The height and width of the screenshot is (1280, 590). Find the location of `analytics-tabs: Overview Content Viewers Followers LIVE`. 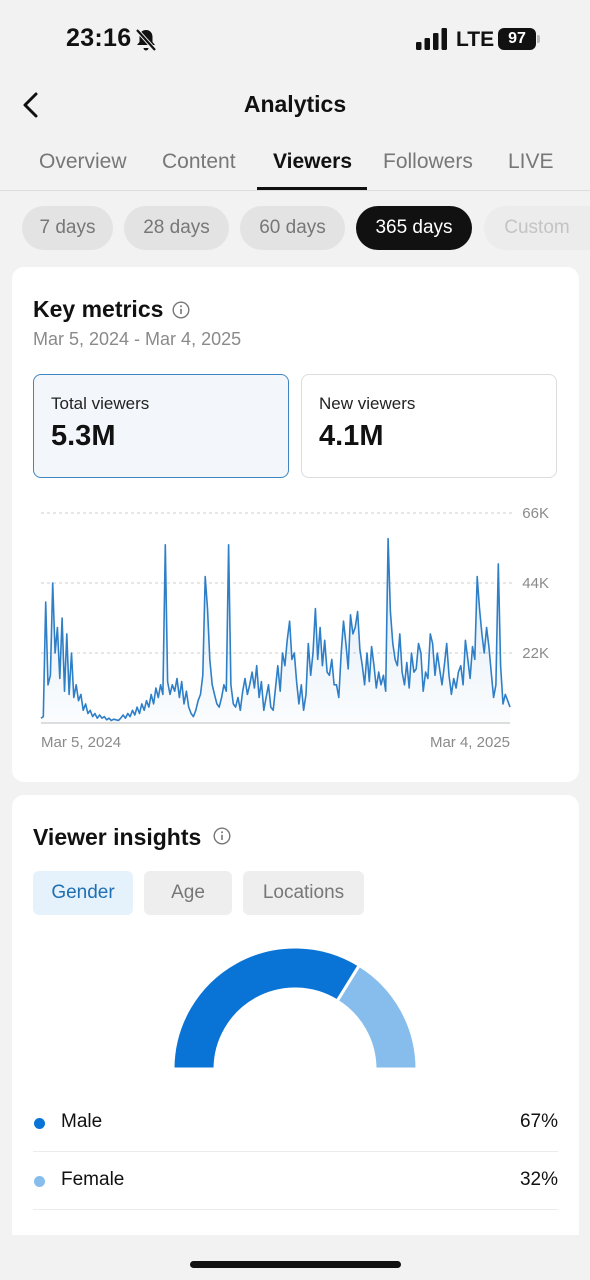

analytics-tabs: Overview Content Viewers Followers LIVE is located at coordinates (295, 165).